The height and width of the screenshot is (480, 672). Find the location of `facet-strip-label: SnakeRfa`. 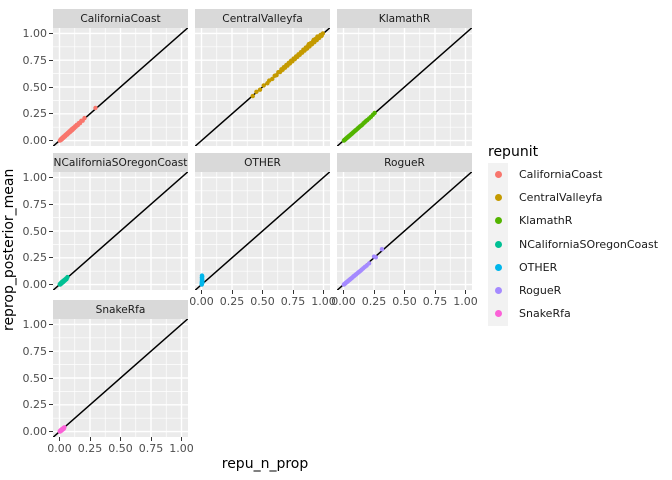

facet-strip-label: SnakeRfa is located at coordinates (120, 309).